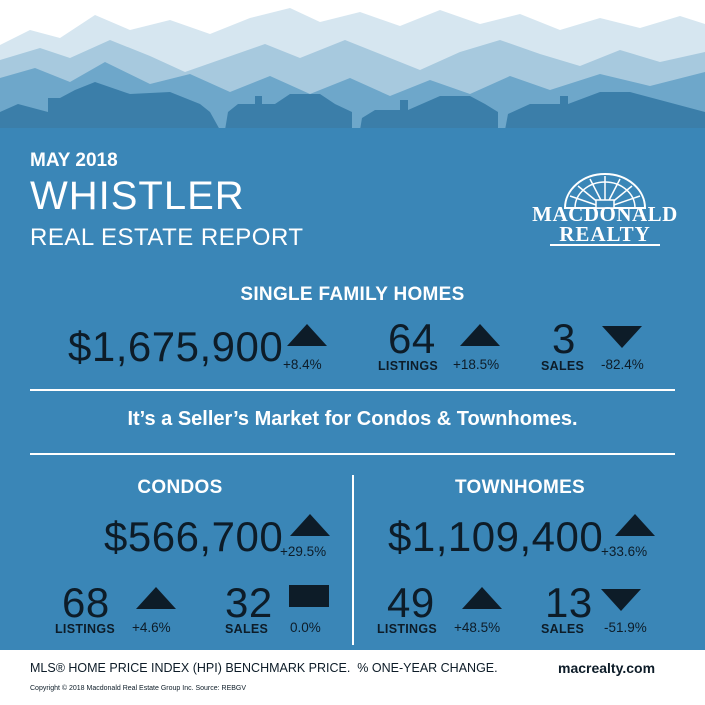  Describe the element at coordinates (86, 602) in the screenshot. I see `condos-listings-value: 68` at that location.